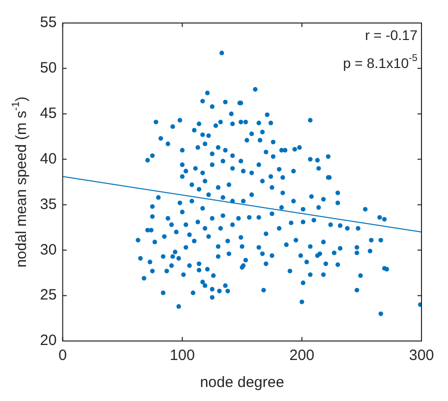  Describe the element at coordinates (48, 295) in the screenshot. I see `y-tick-label: 25` at that location.